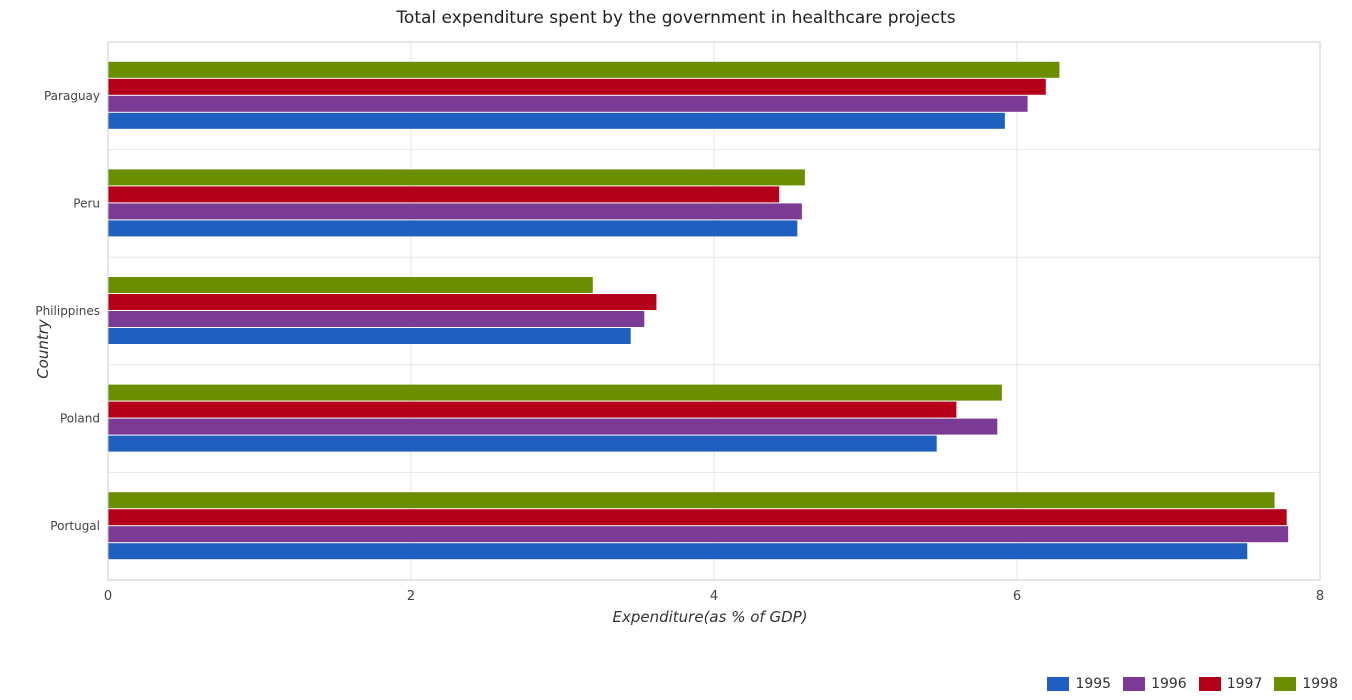  What do you see at coordinates (80, 419) in the screenshot?
I see `y-tick-label: Poland` at bounding box center [80, 419].